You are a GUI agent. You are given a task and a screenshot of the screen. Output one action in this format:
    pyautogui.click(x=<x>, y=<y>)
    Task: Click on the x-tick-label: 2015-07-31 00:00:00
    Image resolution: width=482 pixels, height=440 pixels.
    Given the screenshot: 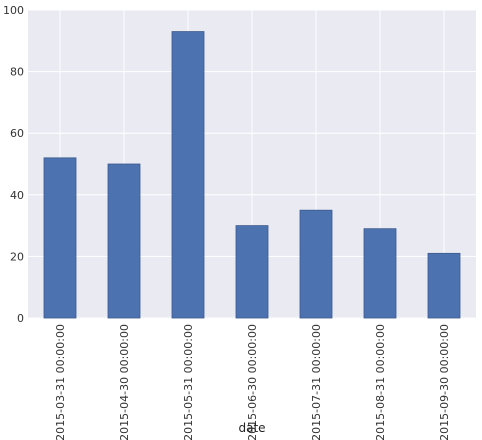 What is the action you would take?
    pyautogui.click(x=316, y=382)
    